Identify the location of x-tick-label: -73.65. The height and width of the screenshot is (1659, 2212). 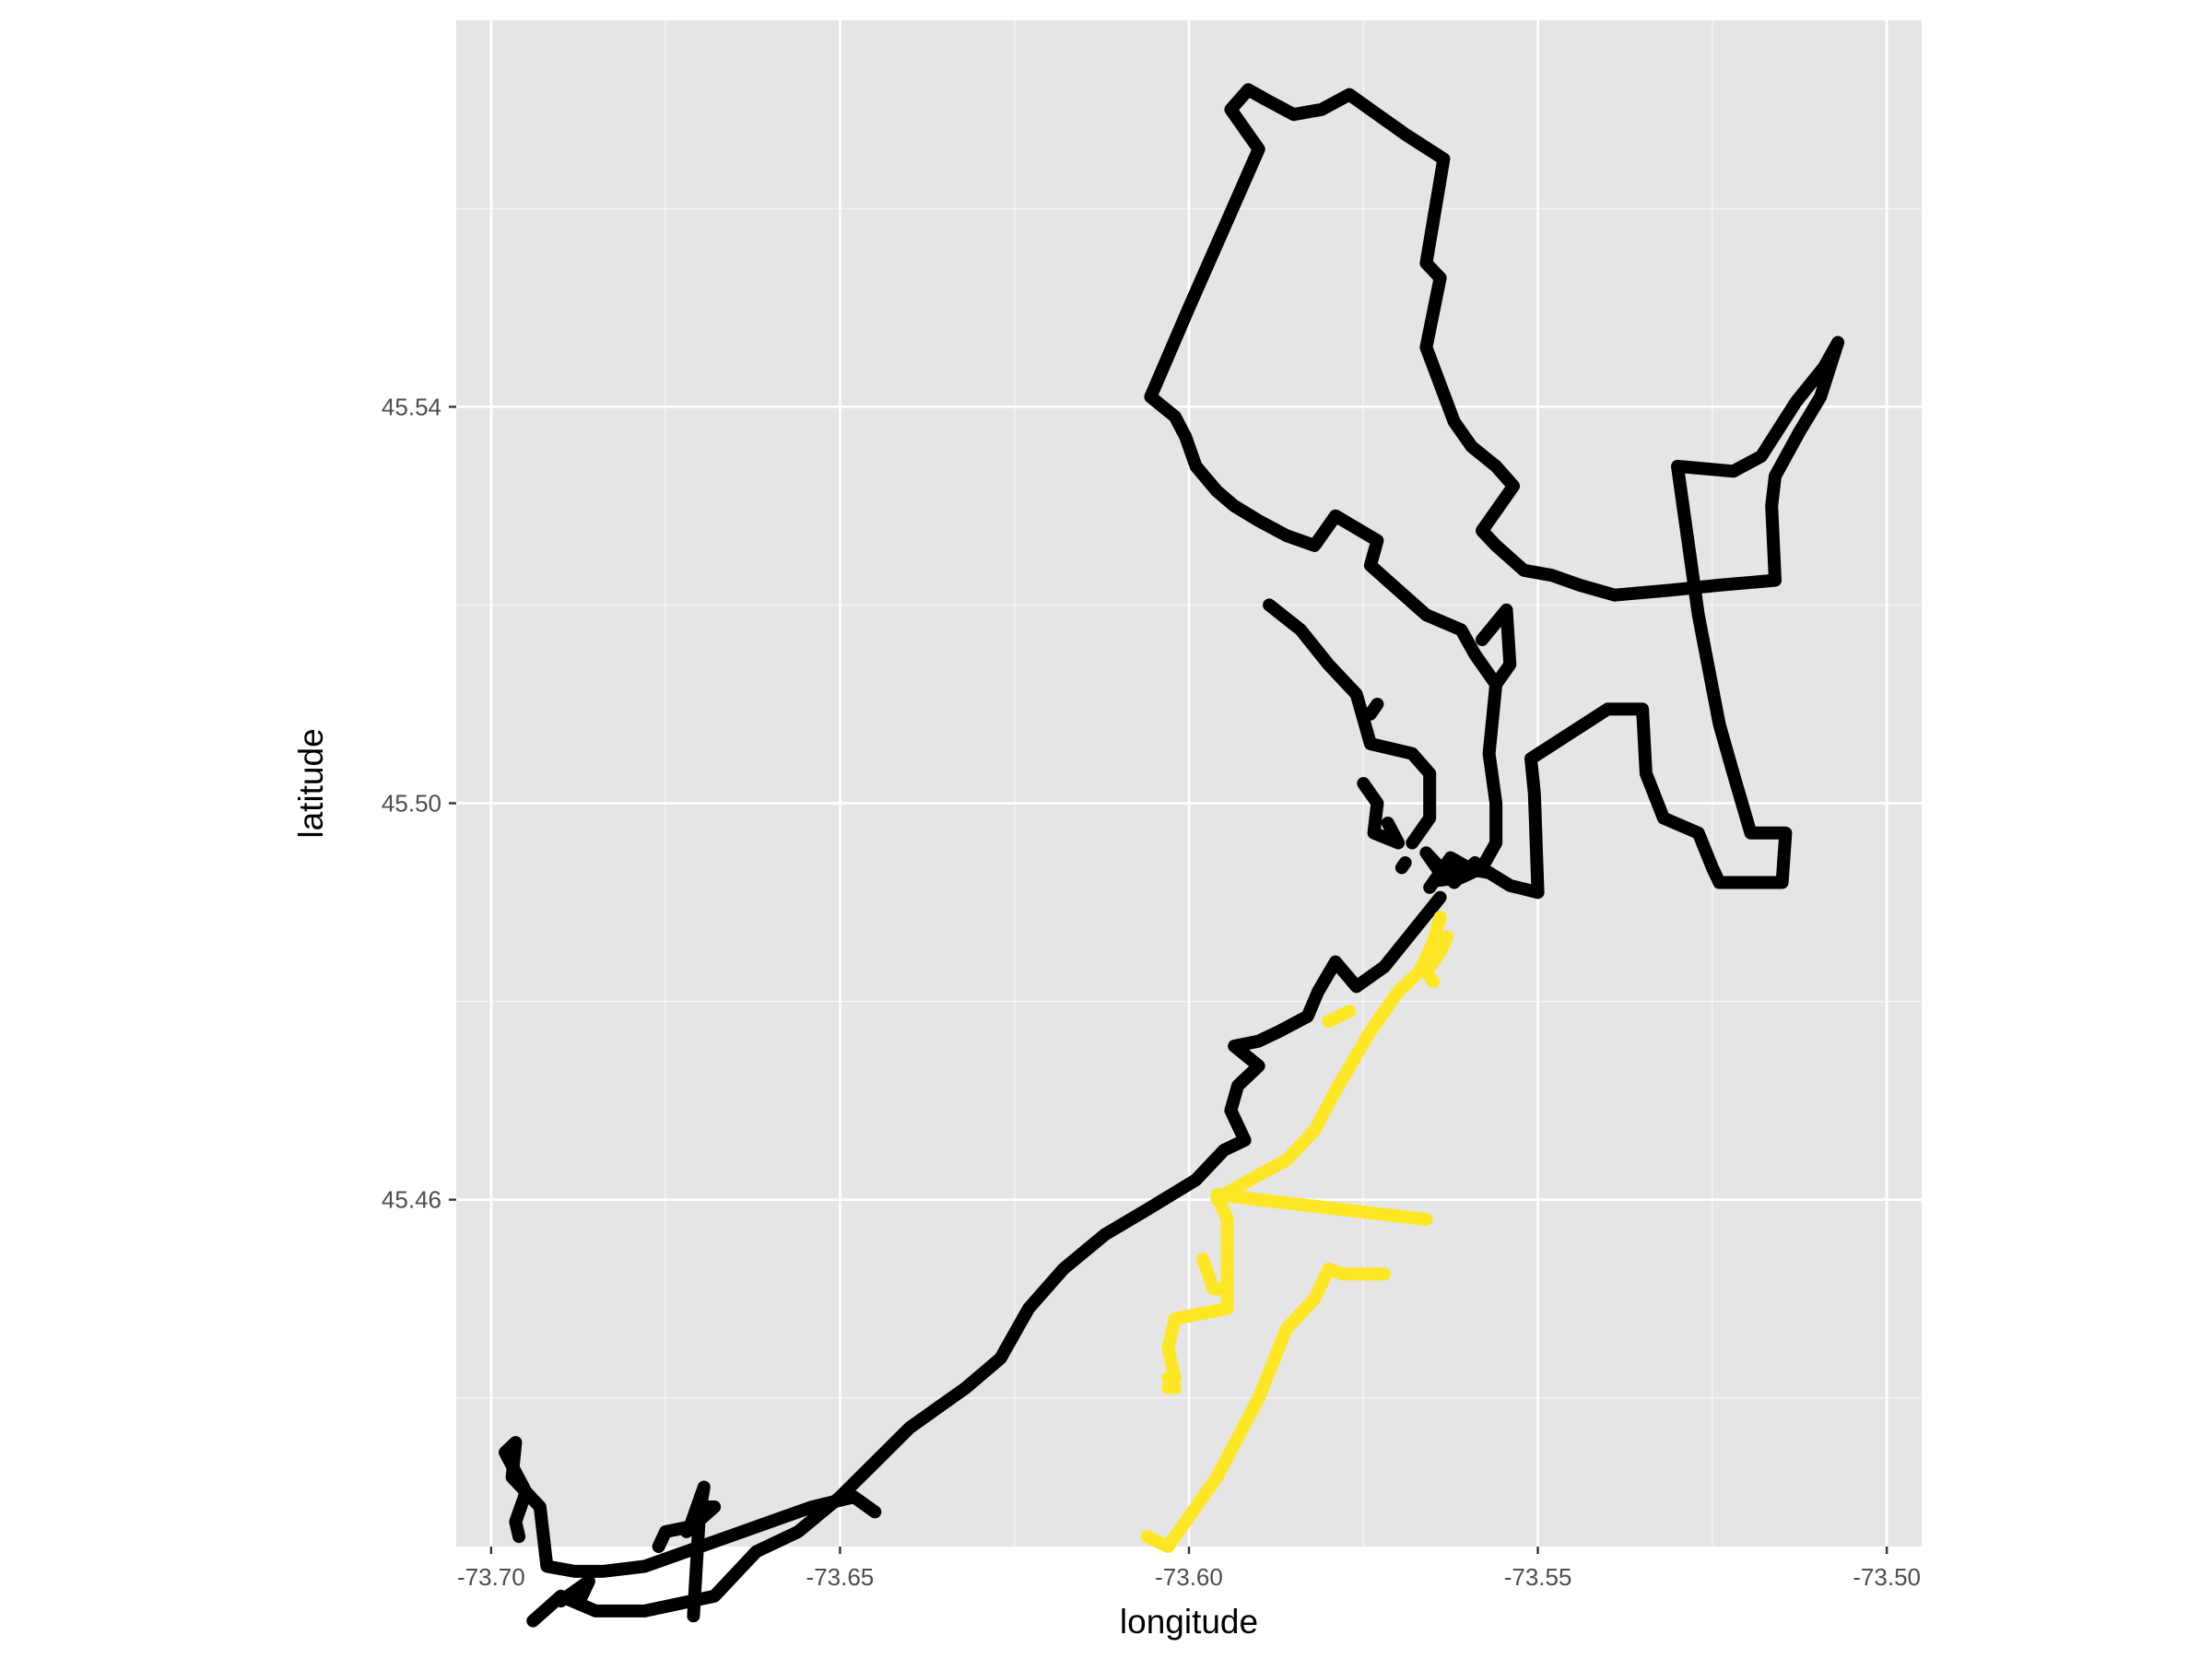
(840, 1577).